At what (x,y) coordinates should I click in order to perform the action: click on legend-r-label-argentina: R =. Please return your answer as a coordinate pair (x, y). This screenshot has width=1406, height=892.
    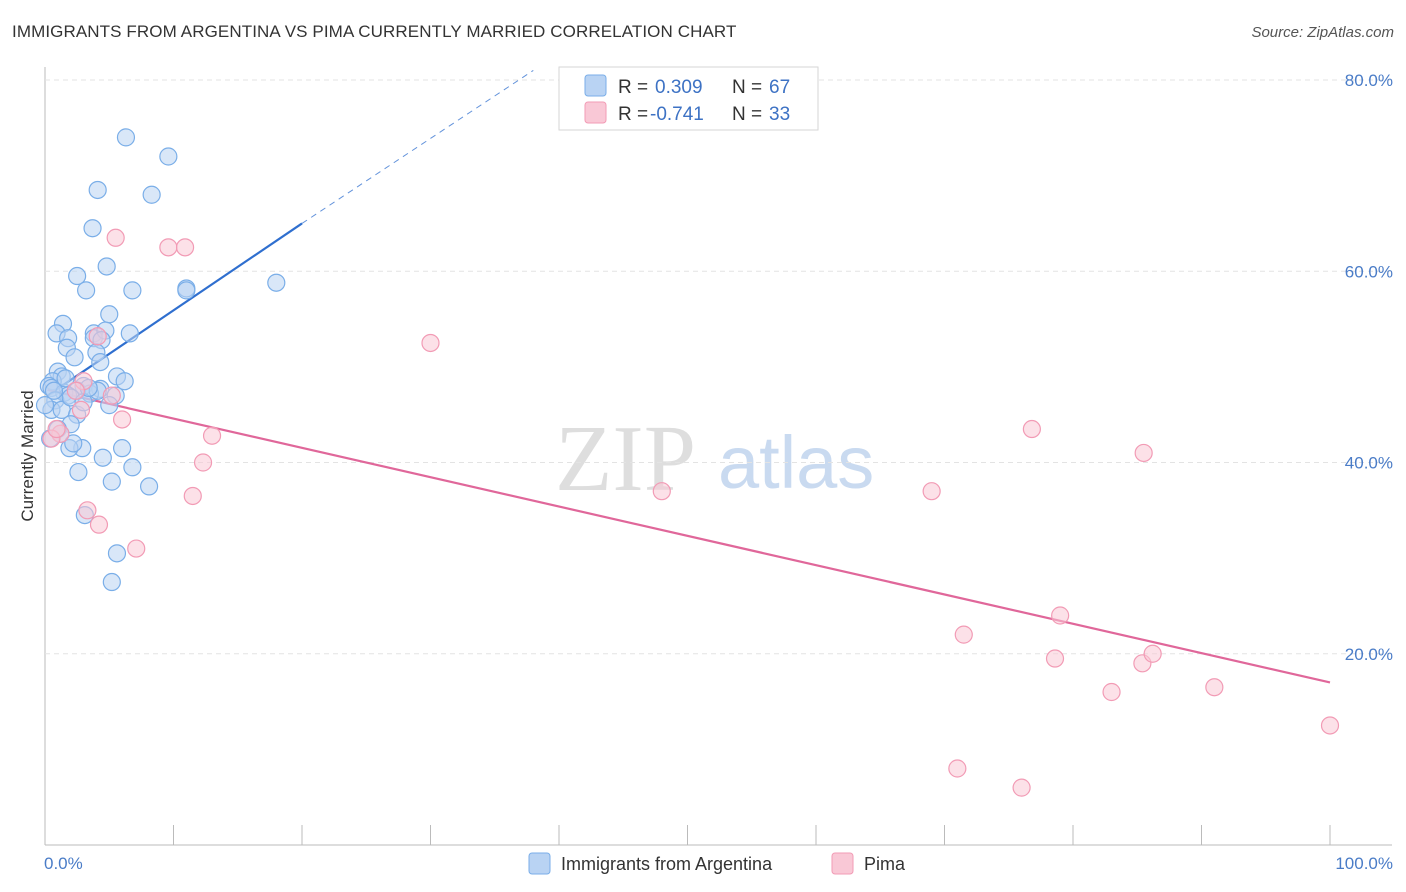
    Looking at the image, I should click on (633, 87).